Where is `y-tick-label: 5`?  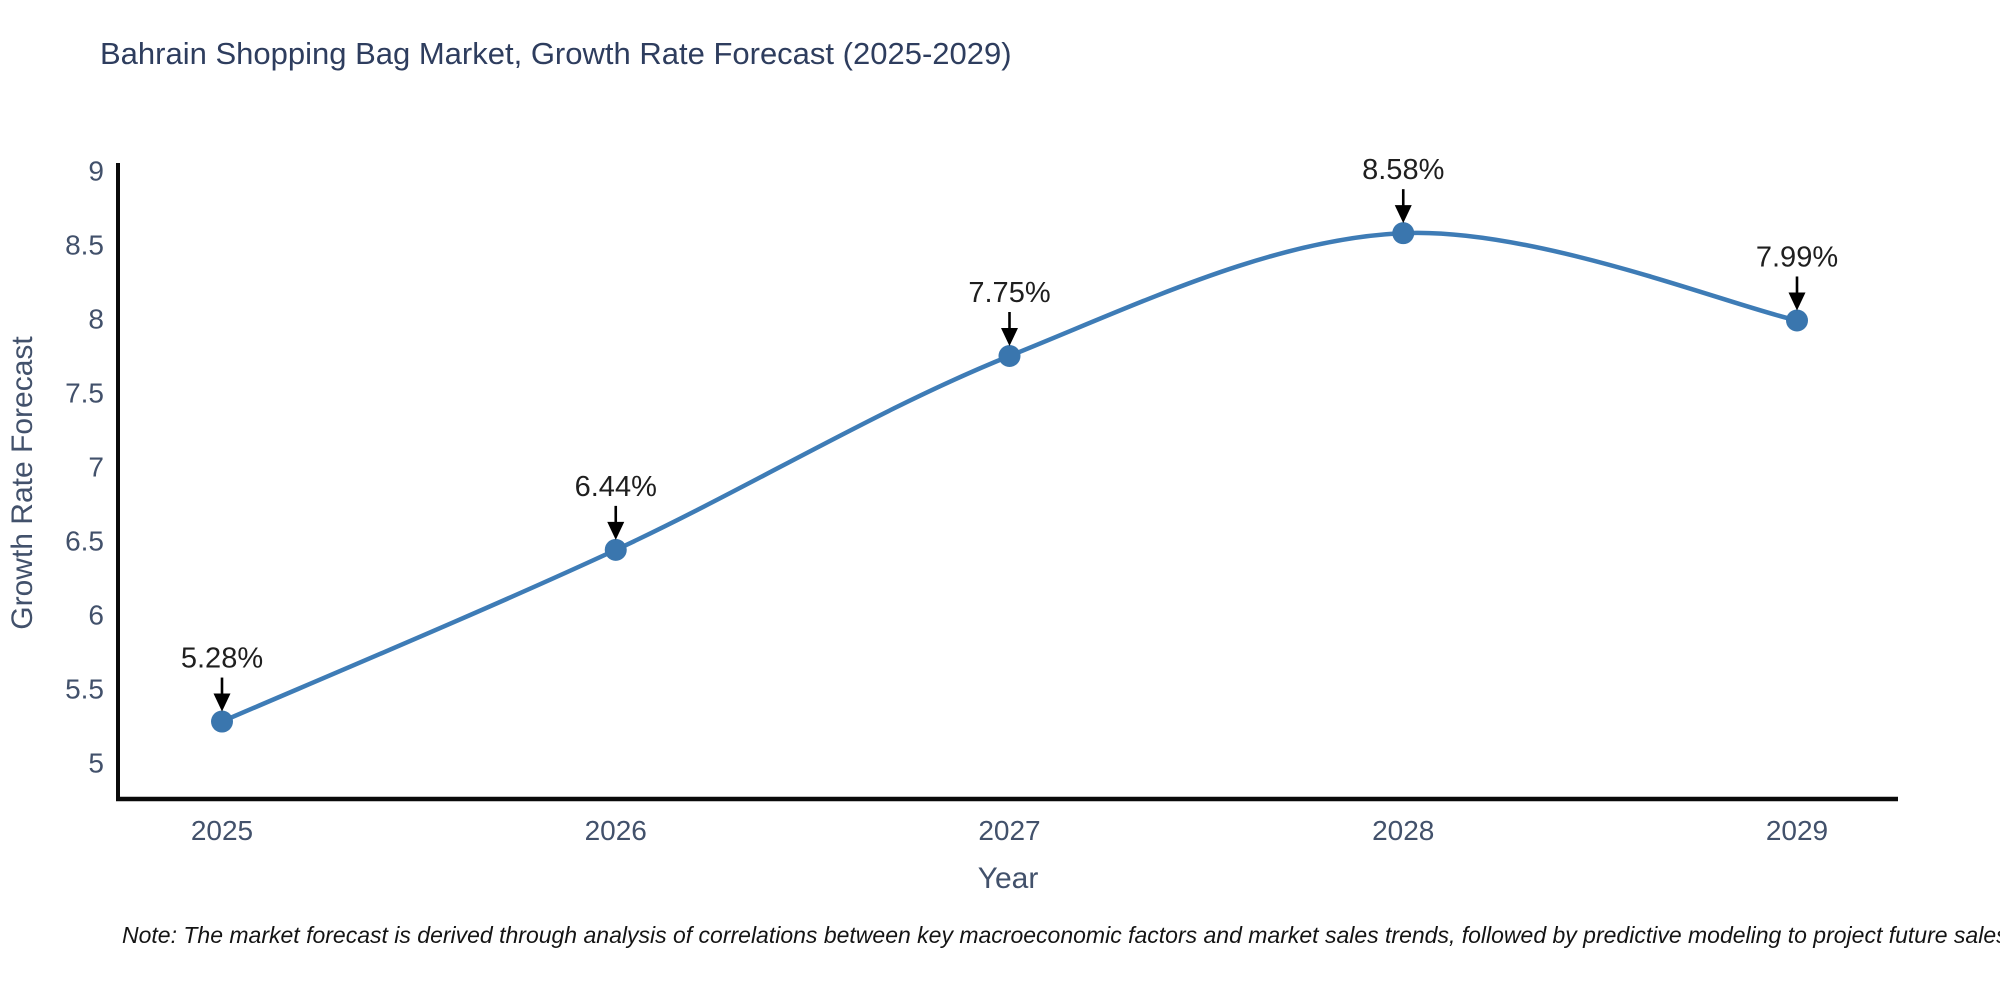
y-tick-label: 5 is located at coordinates (96, 763).